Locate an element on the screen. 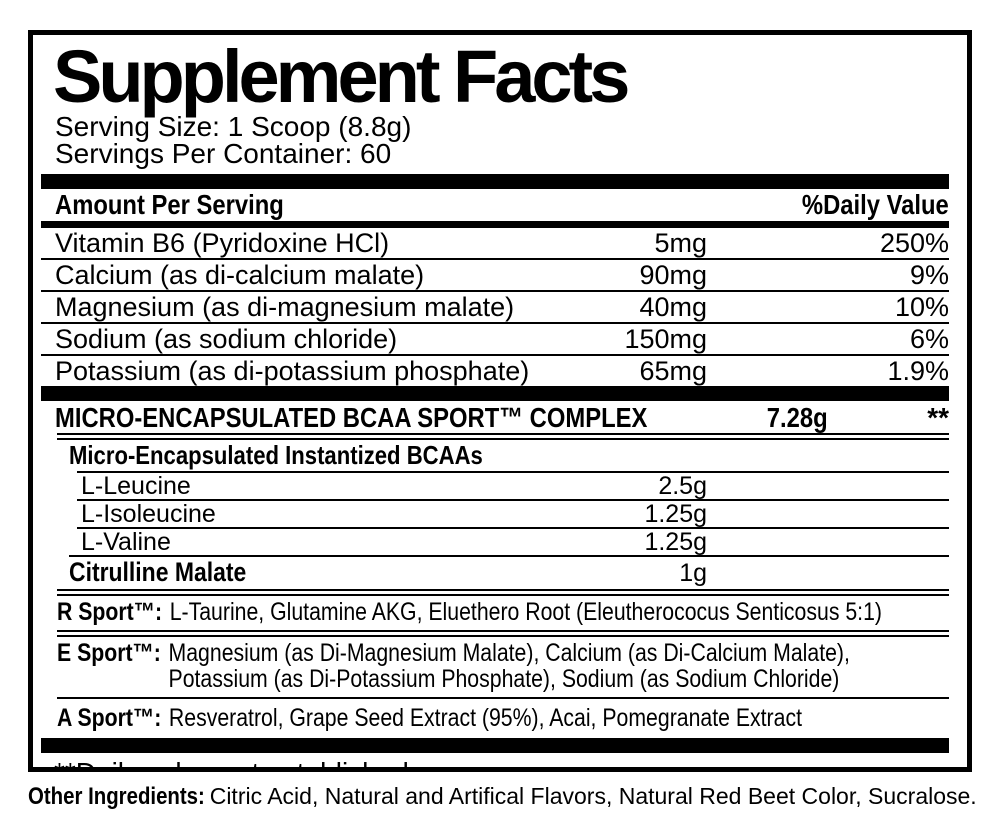  citrulline-name: Citrulline Malate is located at coordinates (158, 572).